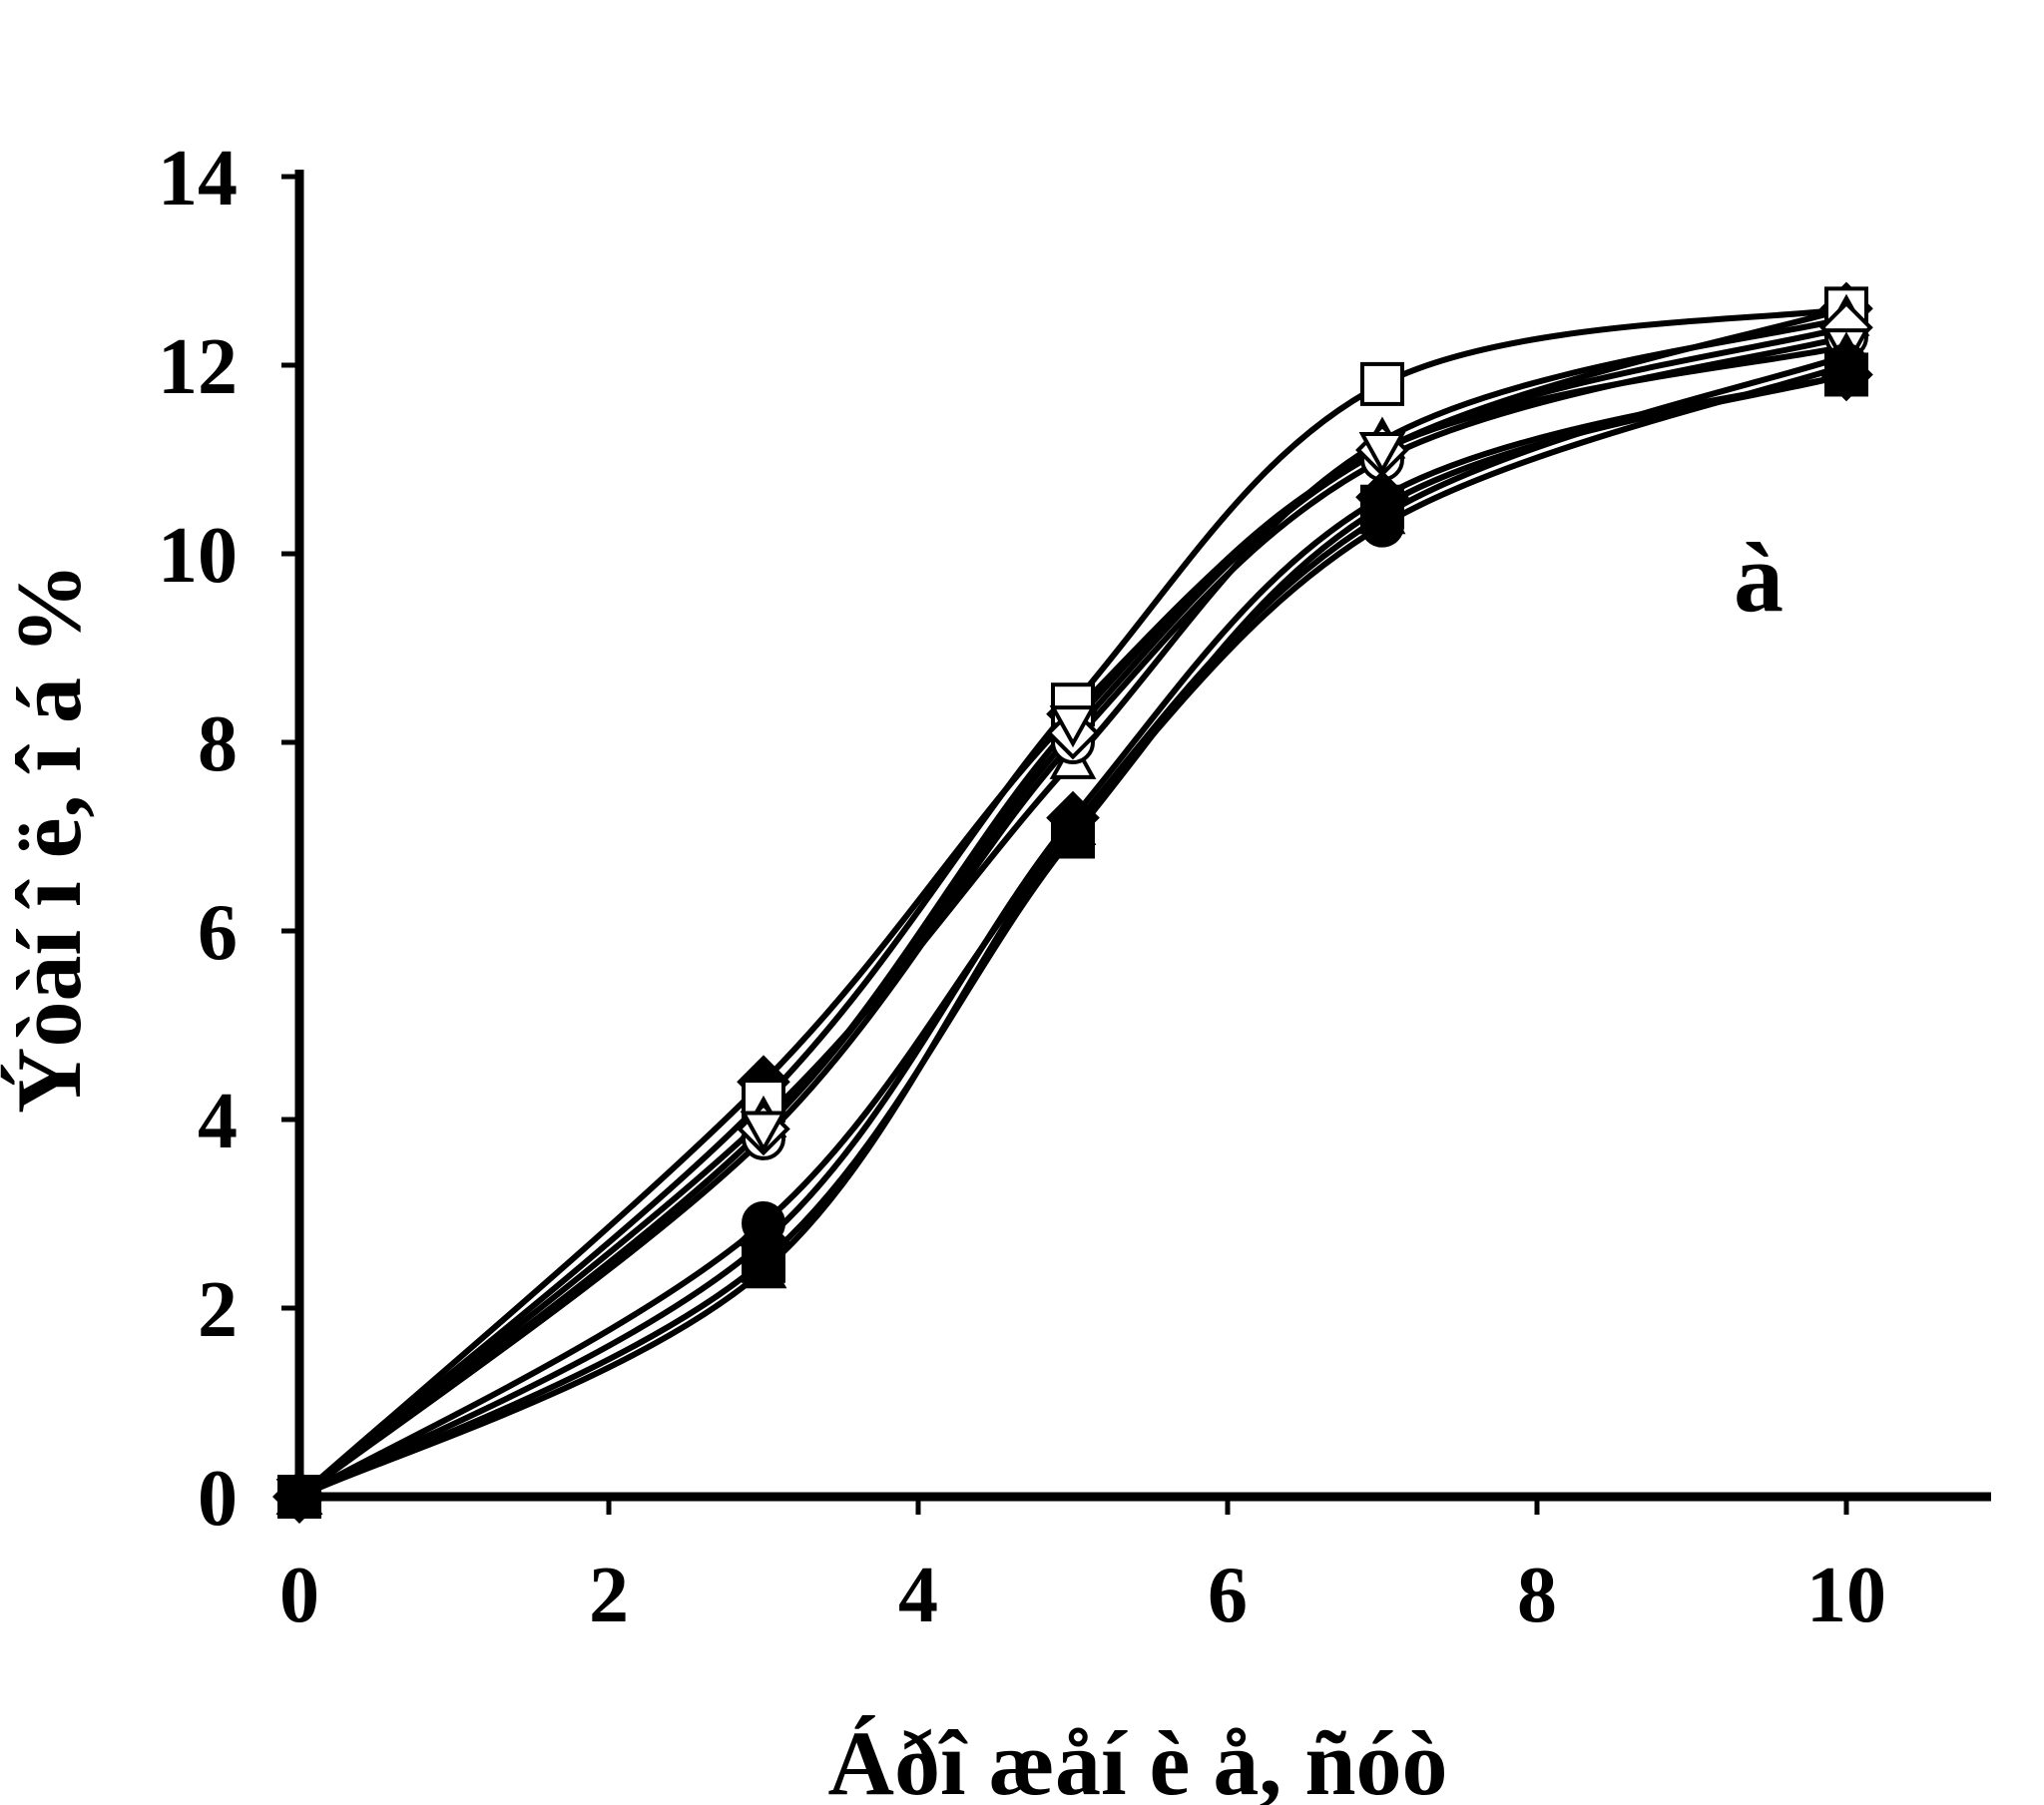 This screenshot has height=1805, width=2044. I want to click on y-tick-label: 2, so click(218, 1310).